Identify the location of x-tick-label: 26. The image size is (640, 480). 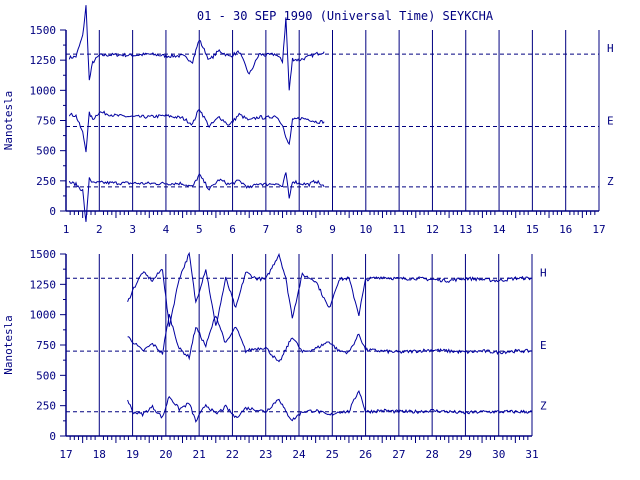
(365, 454).